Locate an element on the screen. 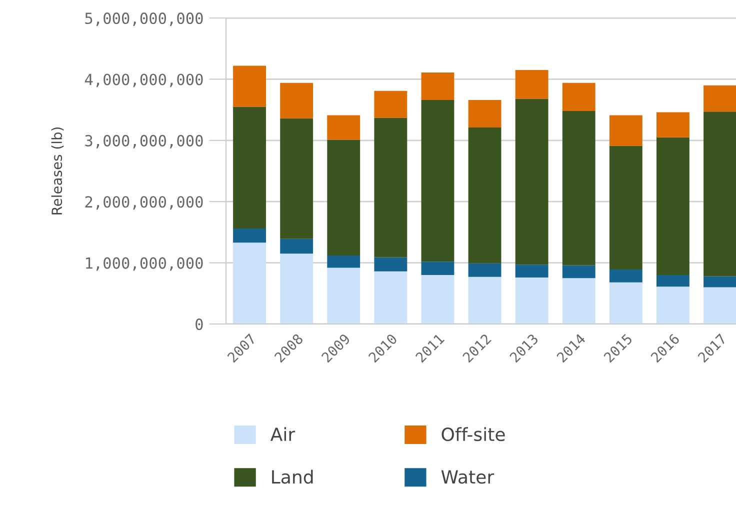  y-tick-label: 3,000,000,000 is located at coordinates (144, 141).